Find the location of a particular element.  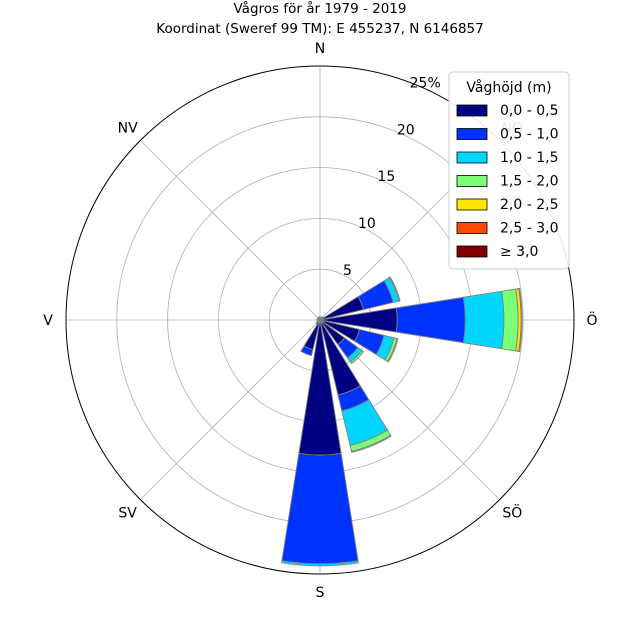

legend-label: 1,0 - 1,5 is located at coordinates (529, 158).